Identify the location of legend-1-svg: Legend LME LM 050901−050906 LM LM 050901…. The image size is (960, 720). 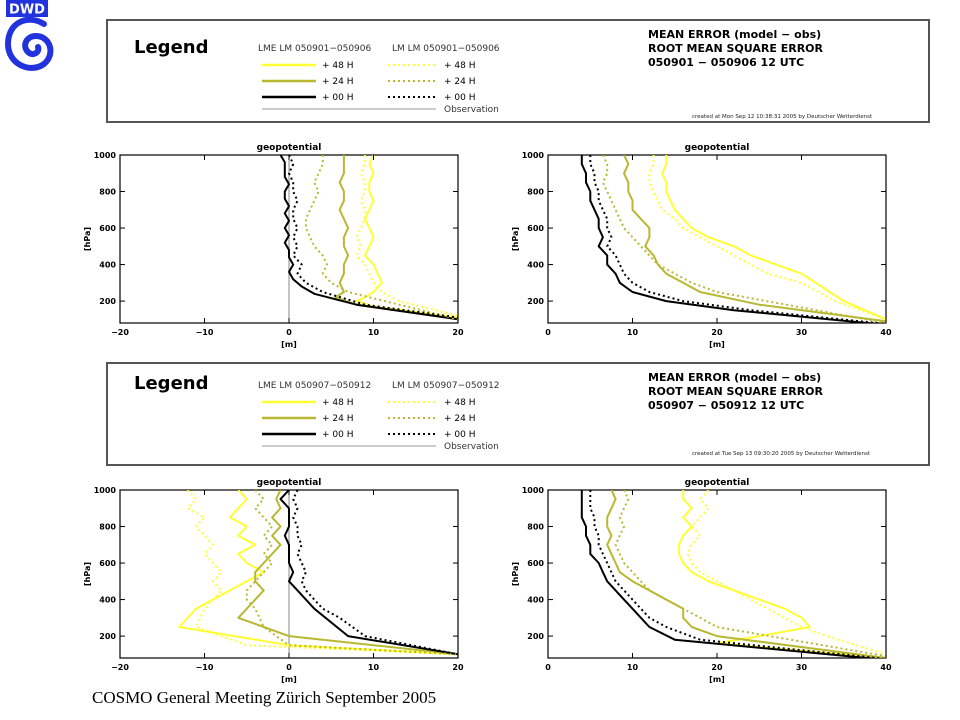
(503, 74).